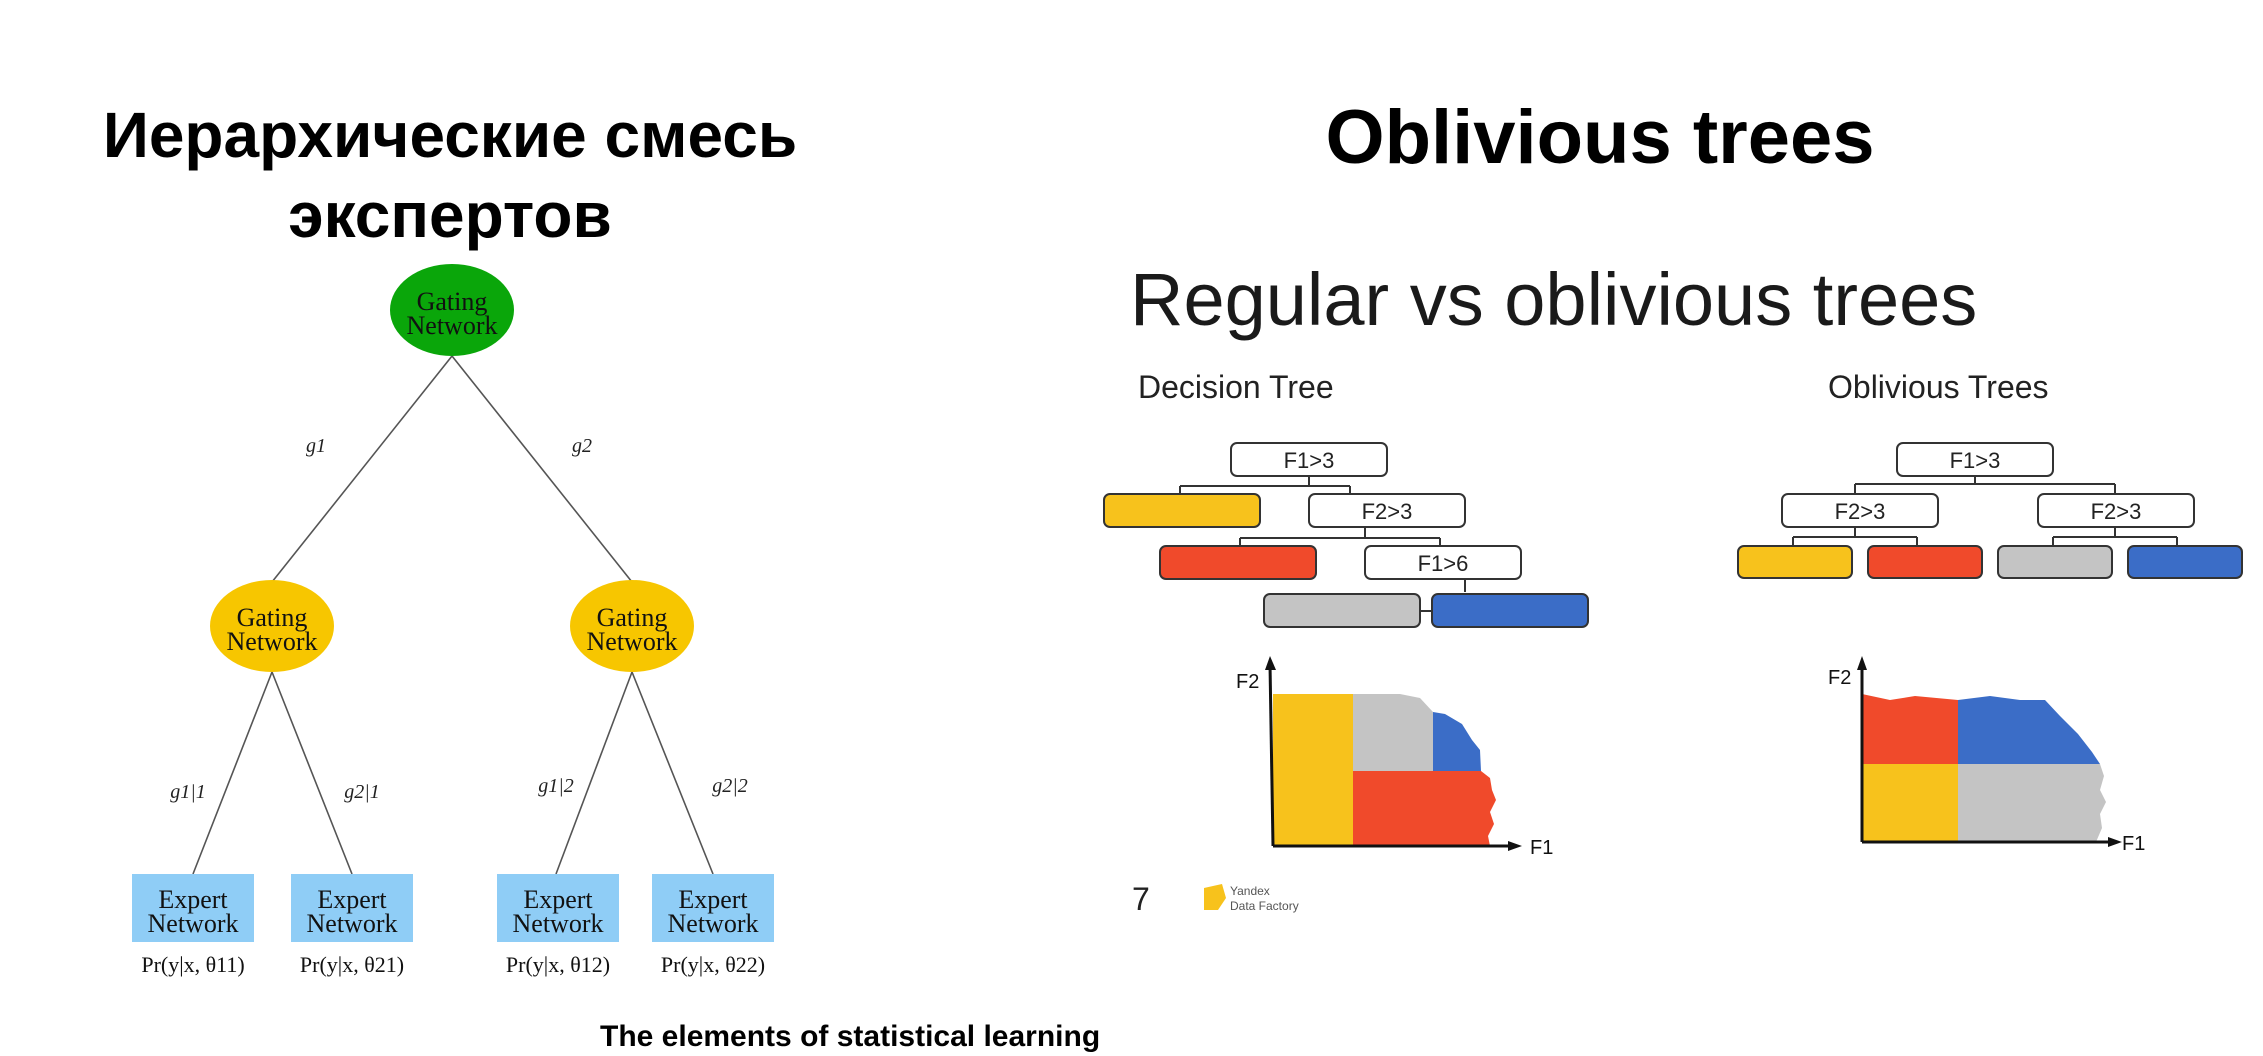  What do you see at coordinates (450, 215) in the screenshot?
I see `hme-title-line2: экспертов` at bounding box center [450, 215].